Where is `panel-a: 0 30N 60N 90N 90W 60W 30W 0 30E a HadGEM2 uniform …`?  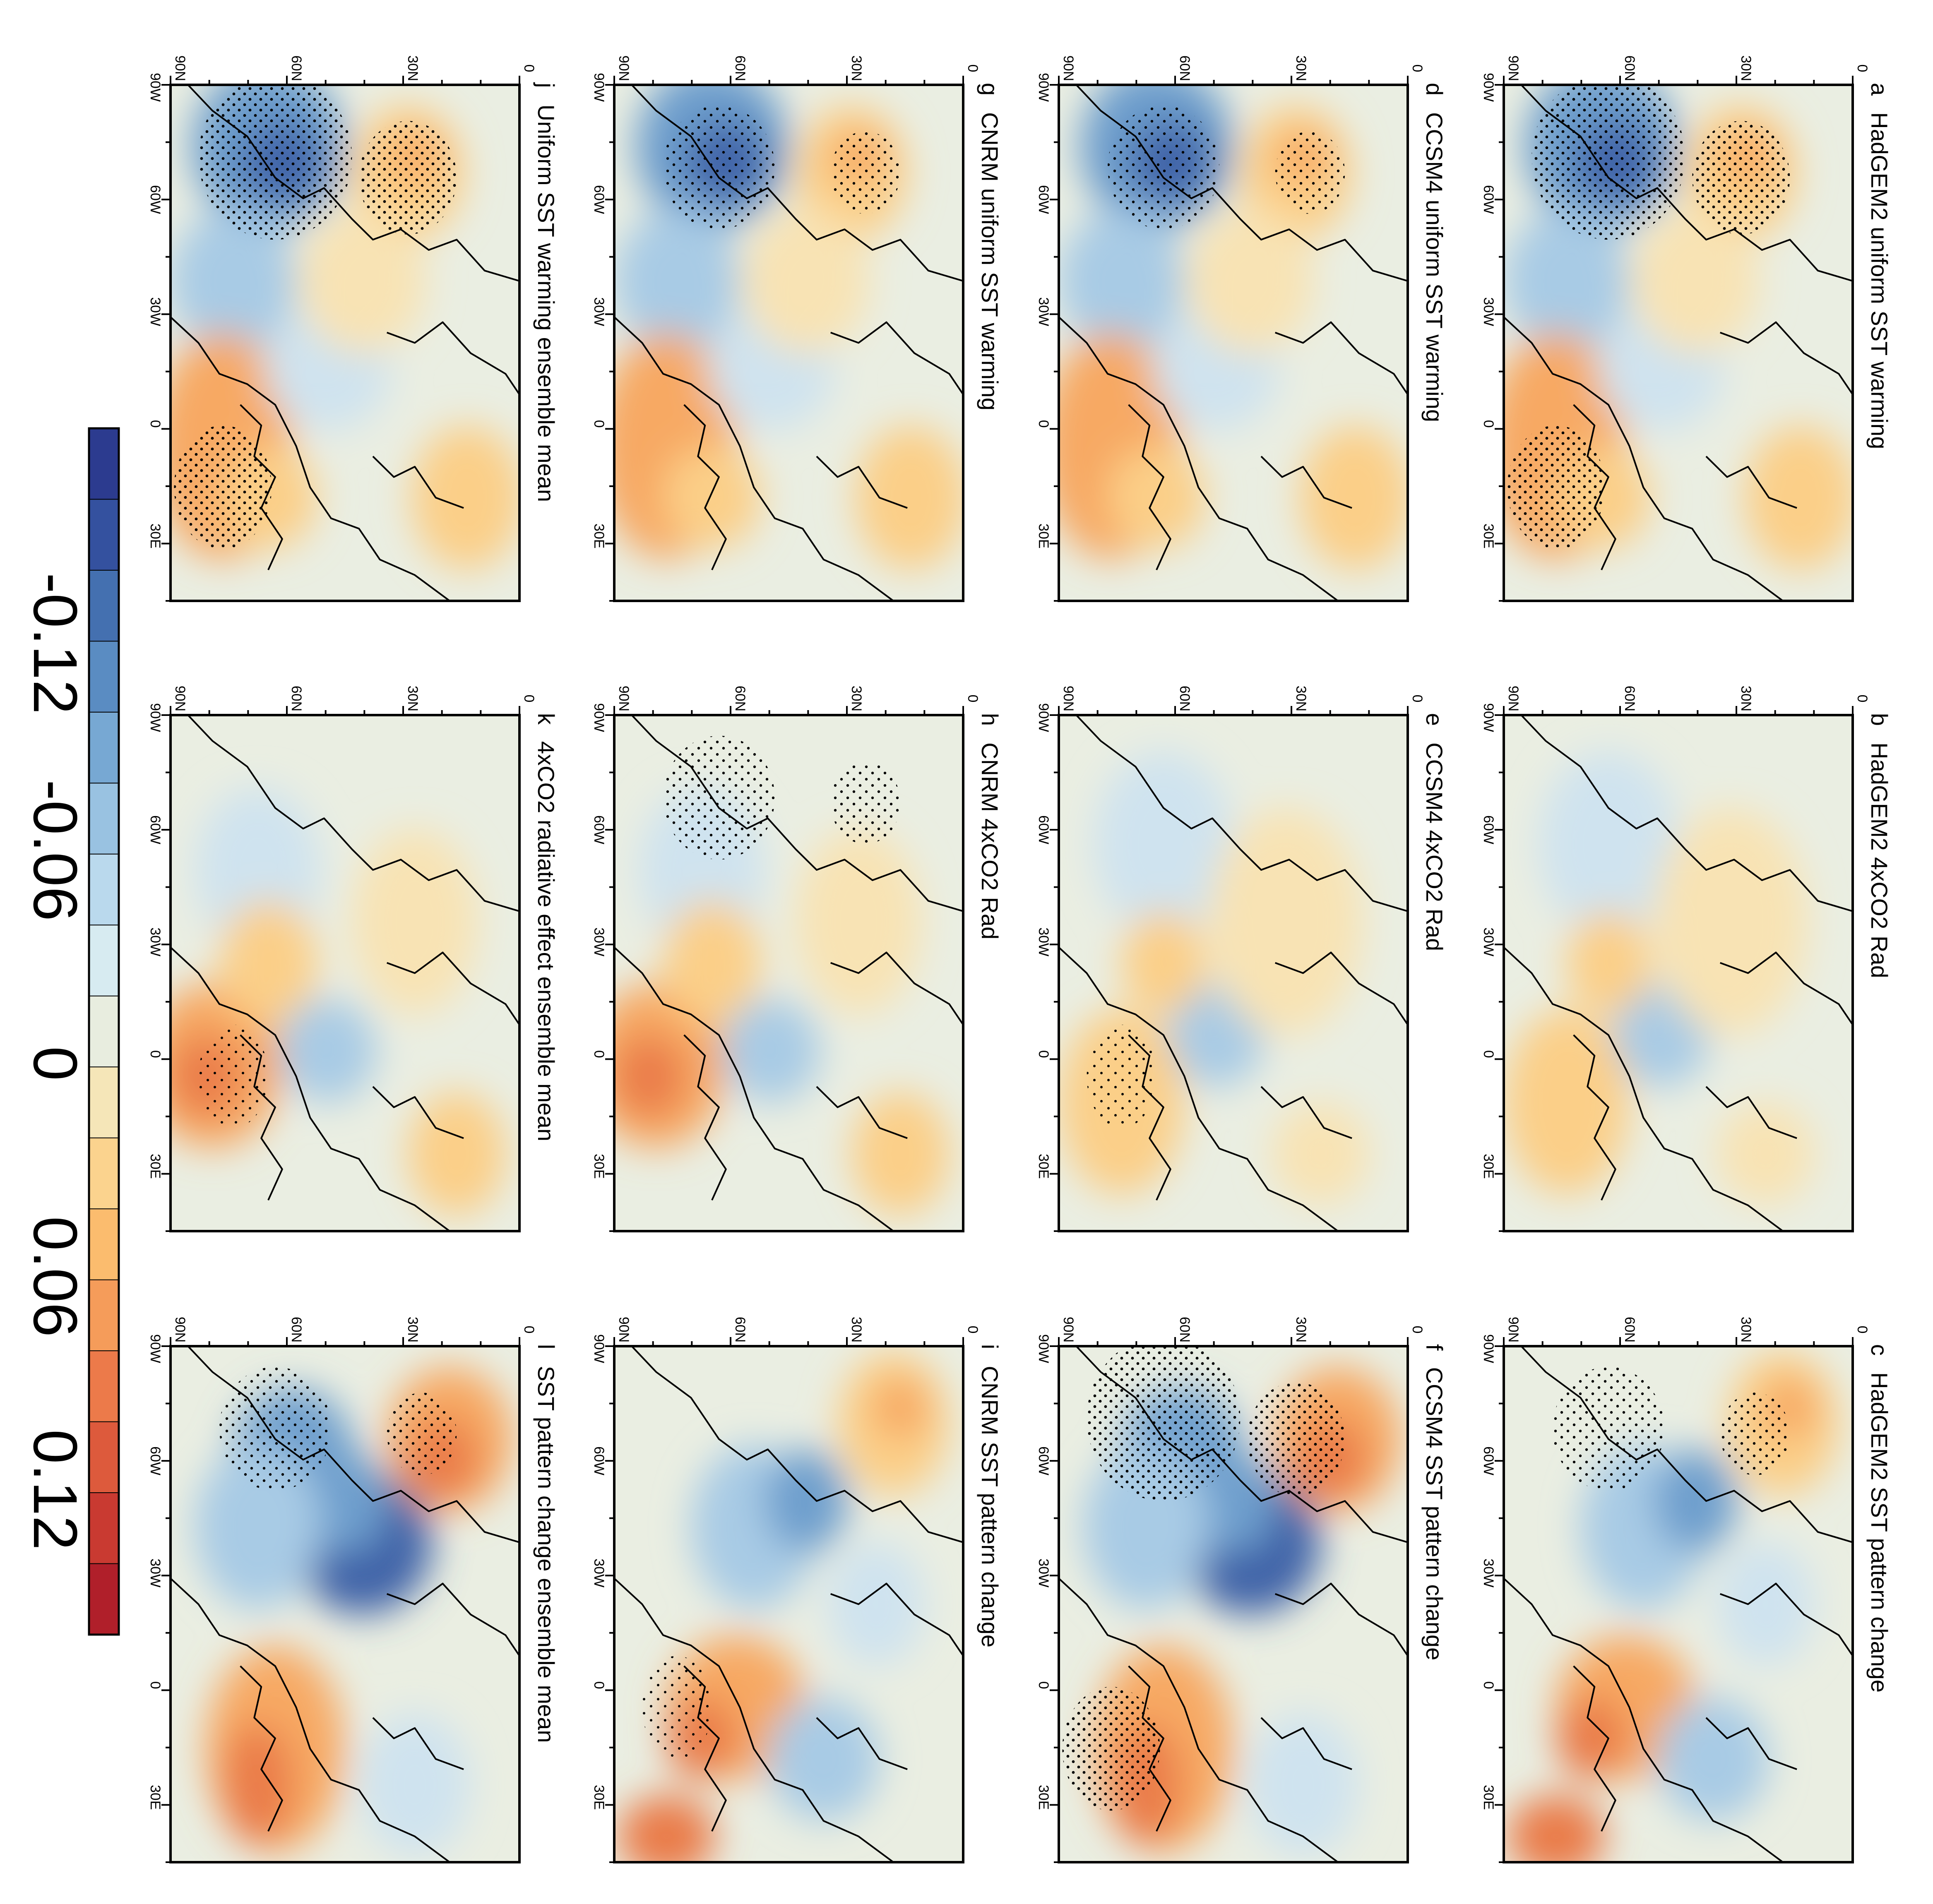 panel-a: 0 30N 60N 90N 90W 60W 30W 0 30E a HadGEM2 uniform … is located at coordinates (1686, 328).